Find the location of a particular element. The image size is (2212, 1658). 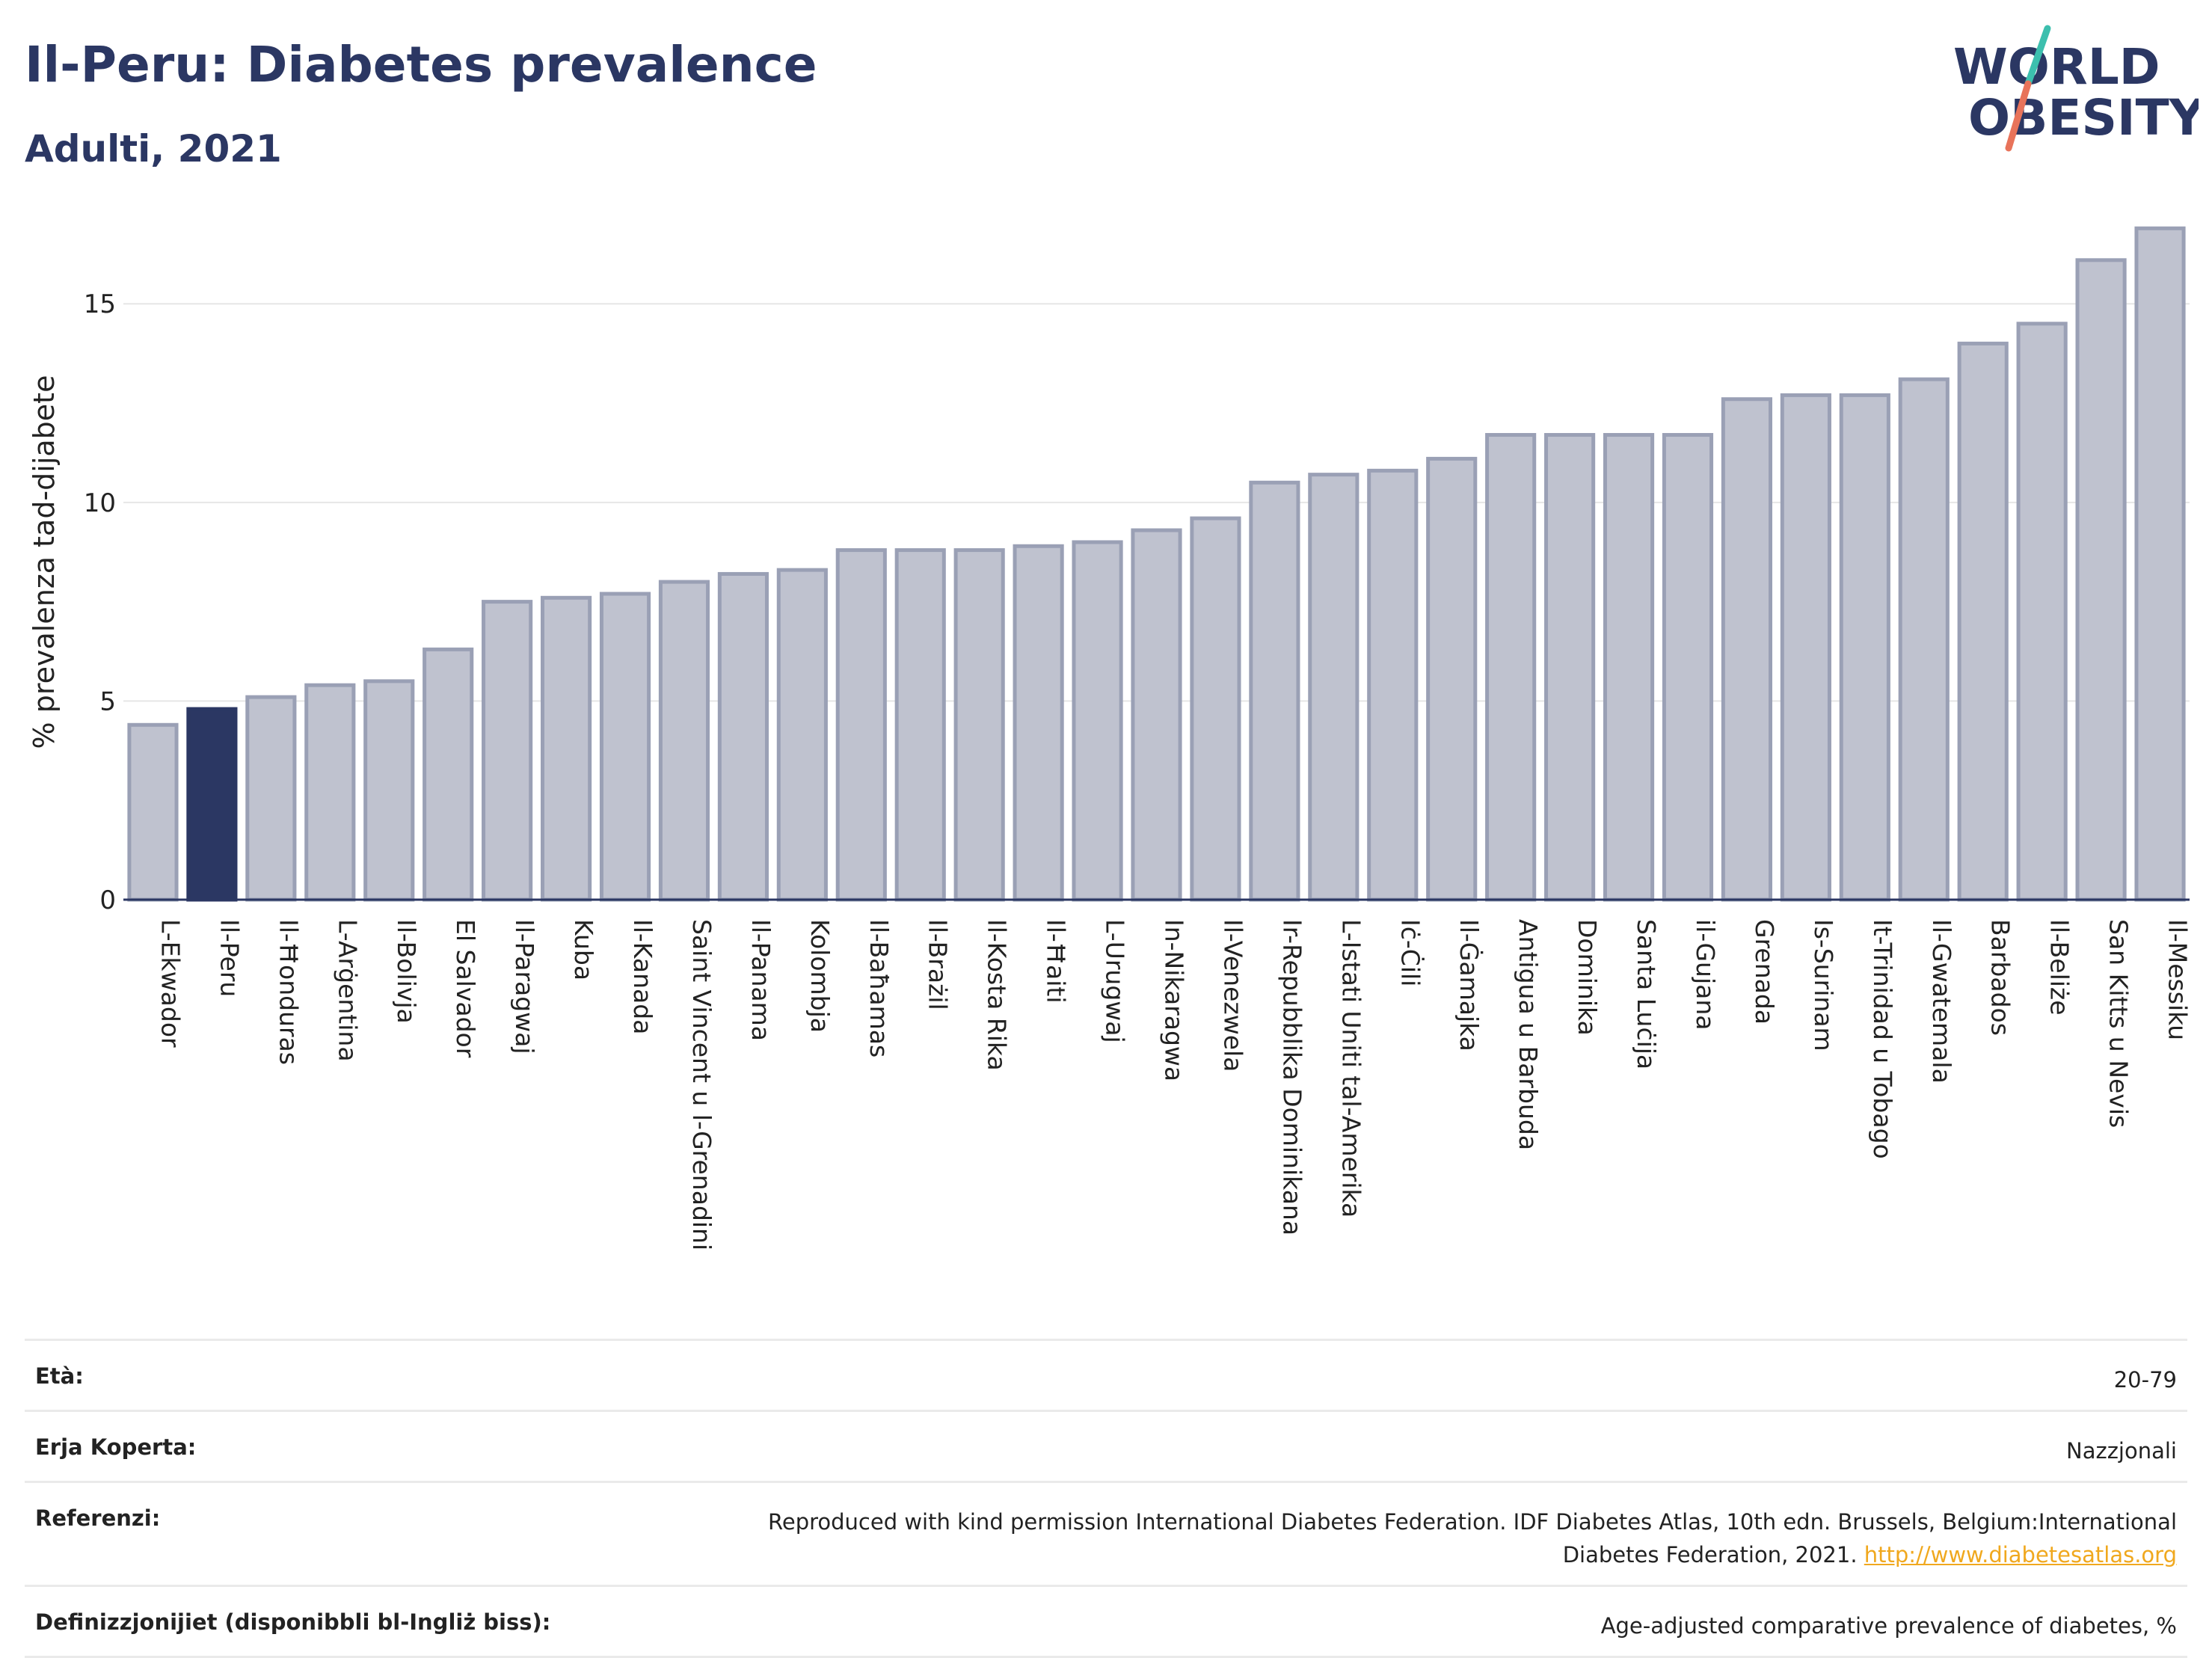

x-tick-label: Il-Venezwela is located at coordinates (1232, 995).